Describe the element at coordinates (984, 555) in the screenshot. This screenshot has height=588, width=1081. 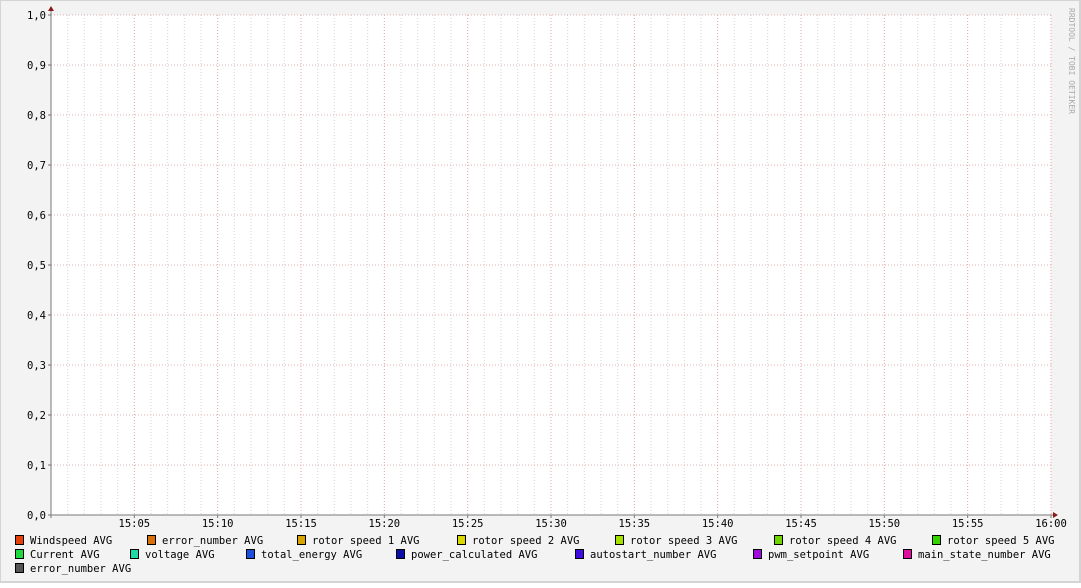
I see `legend-label: main_state_number AVG` at that location.